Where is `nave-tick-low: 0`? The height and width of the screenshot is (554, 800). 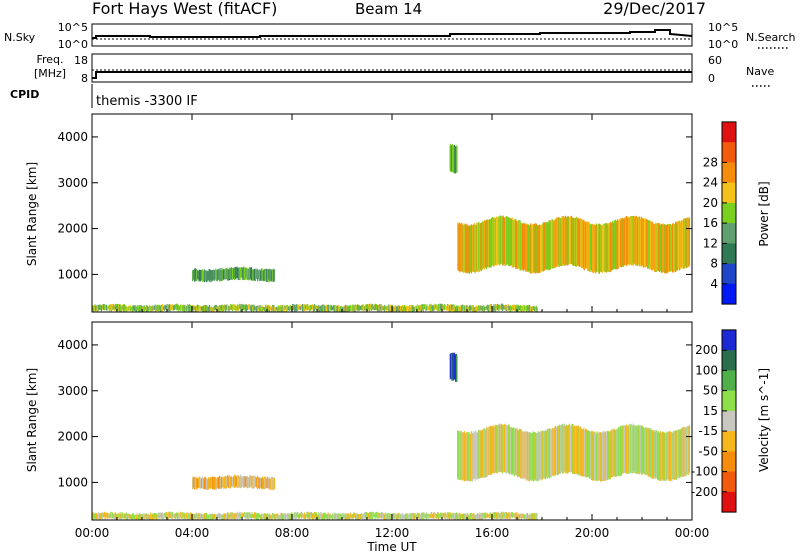
nave-tick-low: 0 is located at coordinates (711, 78).